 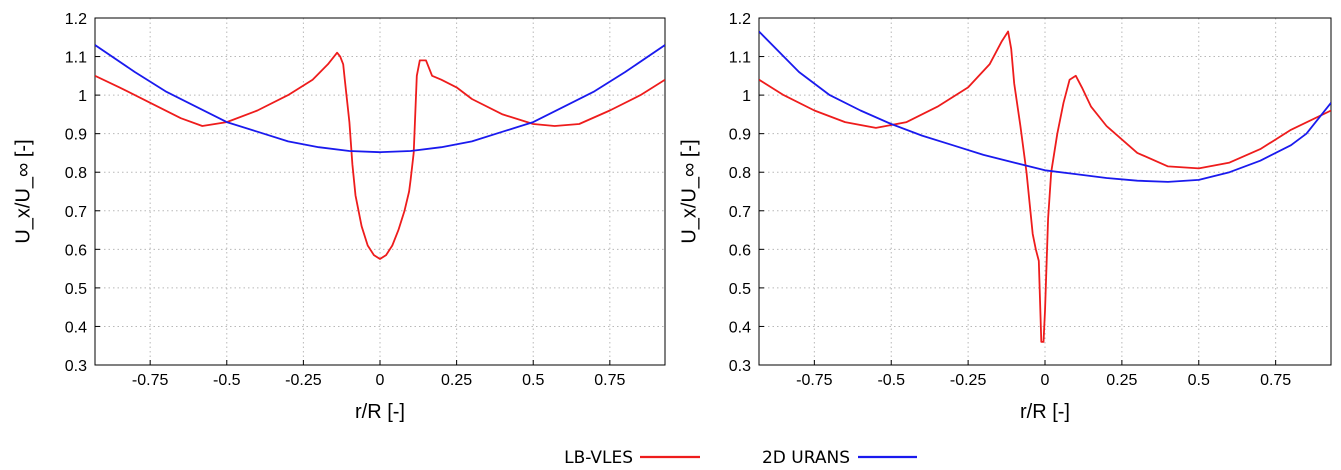 I want to click on legend: LB-VLES 2D URANS, so click(x=740, y=458).